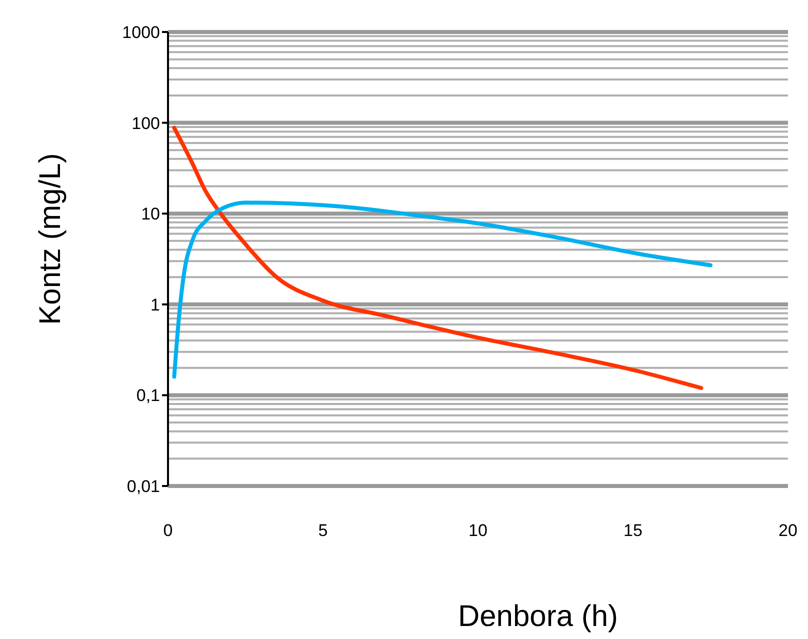 This screenshot has height=639, width=808. I want to click on y-tick-label: 1, so click(155, 304).